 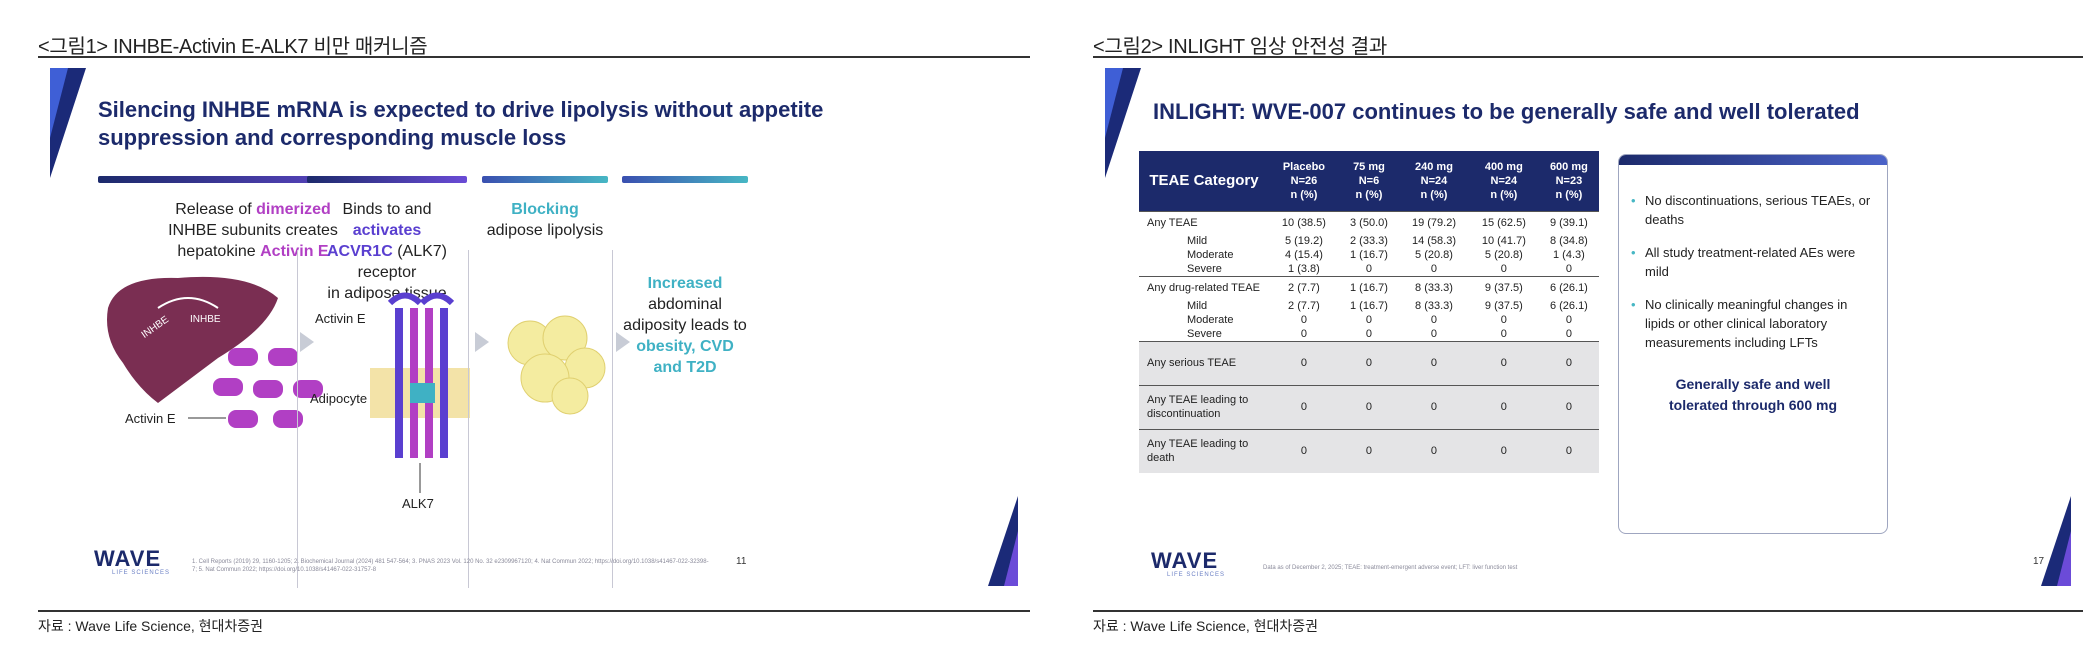 I want to click on text-highlight: Blocking, so click(x=545, y=209).